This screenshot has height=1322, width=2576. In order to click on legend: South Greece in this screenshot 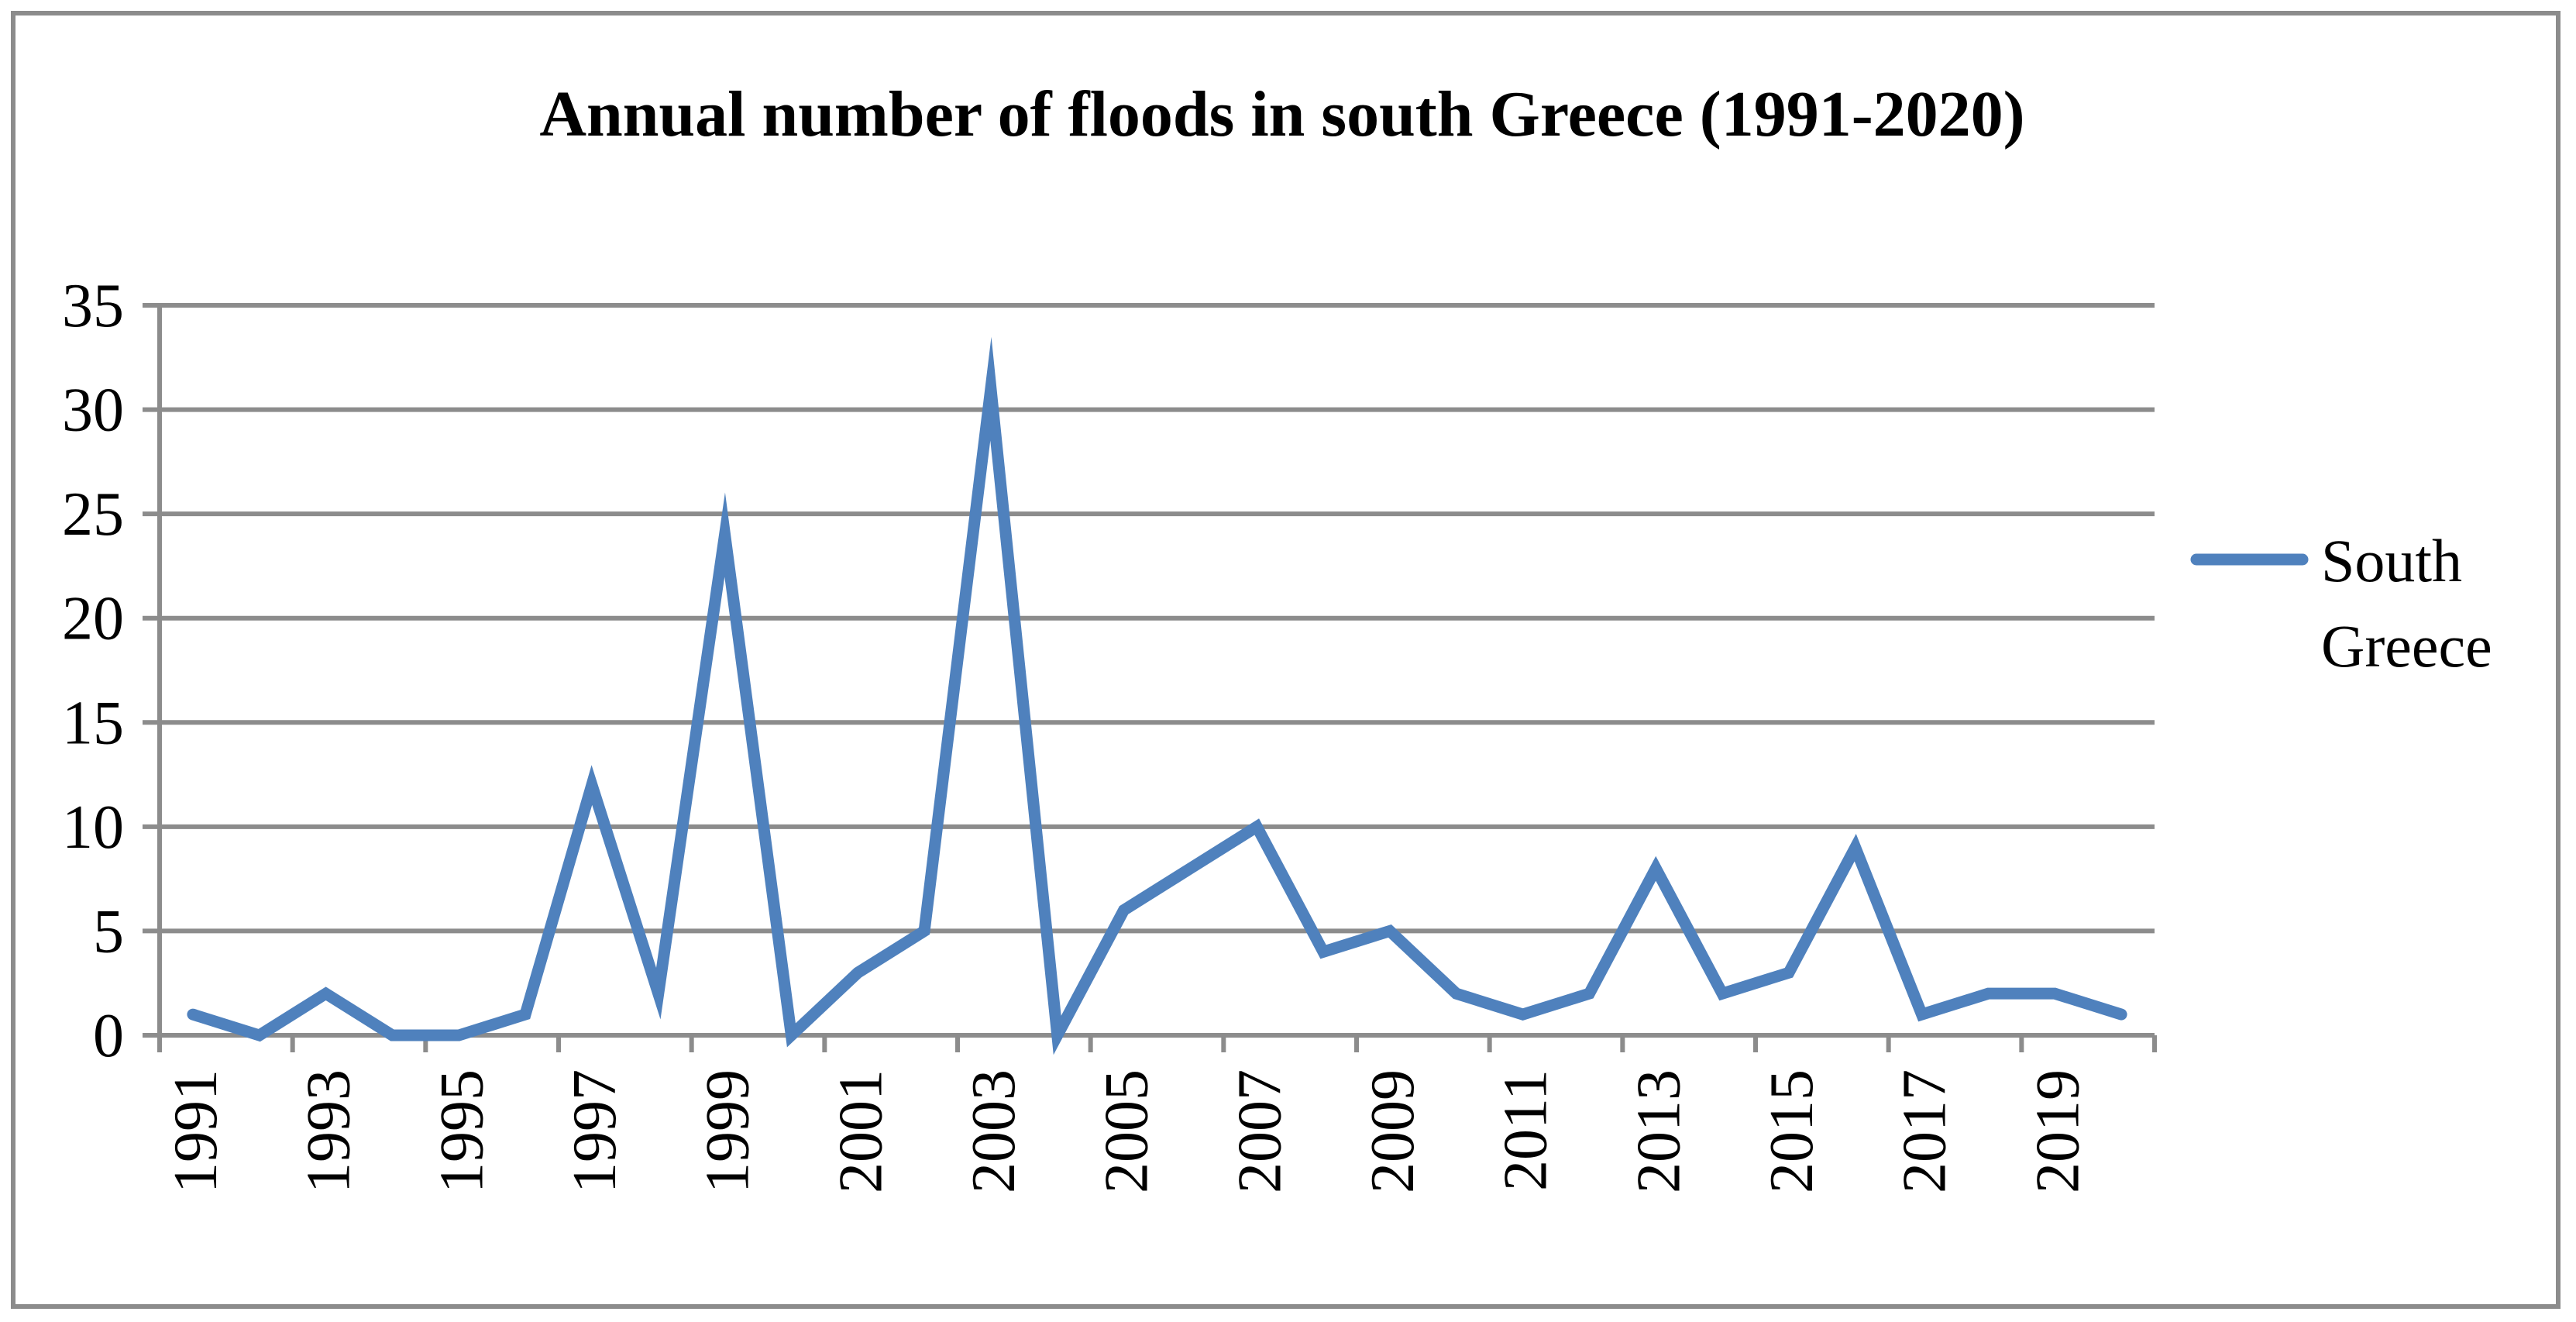, I will do `click(2341, 603)`.